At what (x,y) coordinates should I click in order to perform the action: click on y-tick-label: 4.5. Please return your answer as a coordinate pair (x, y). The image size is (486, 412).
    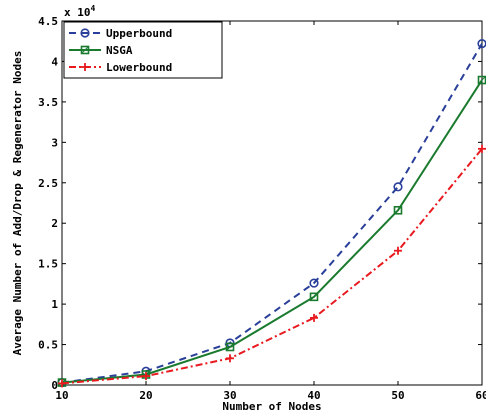
    Looking at the image, I should click on (48, 21).